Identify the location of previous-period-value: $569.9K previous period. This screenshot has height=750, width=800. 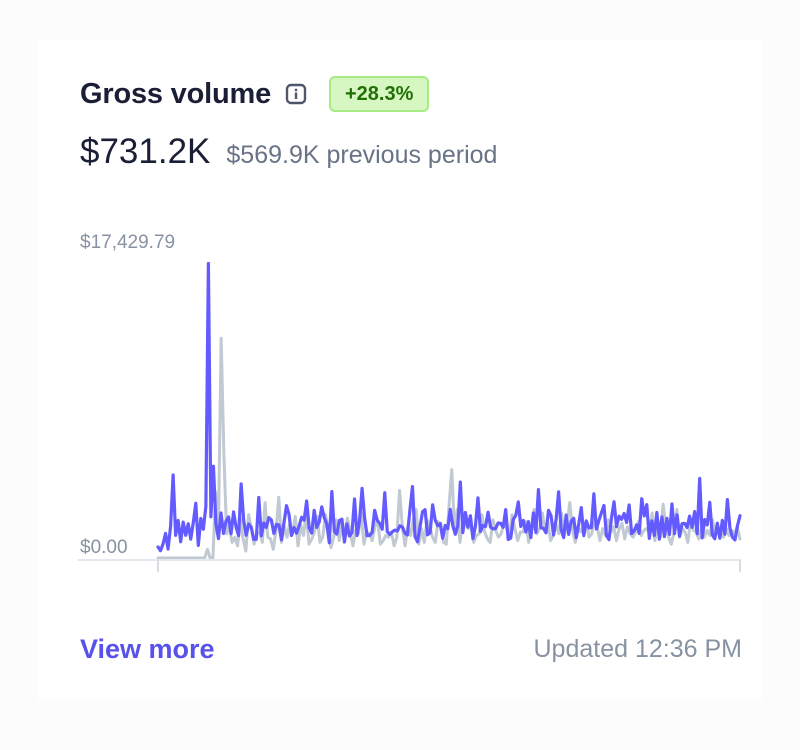
(362, 155).